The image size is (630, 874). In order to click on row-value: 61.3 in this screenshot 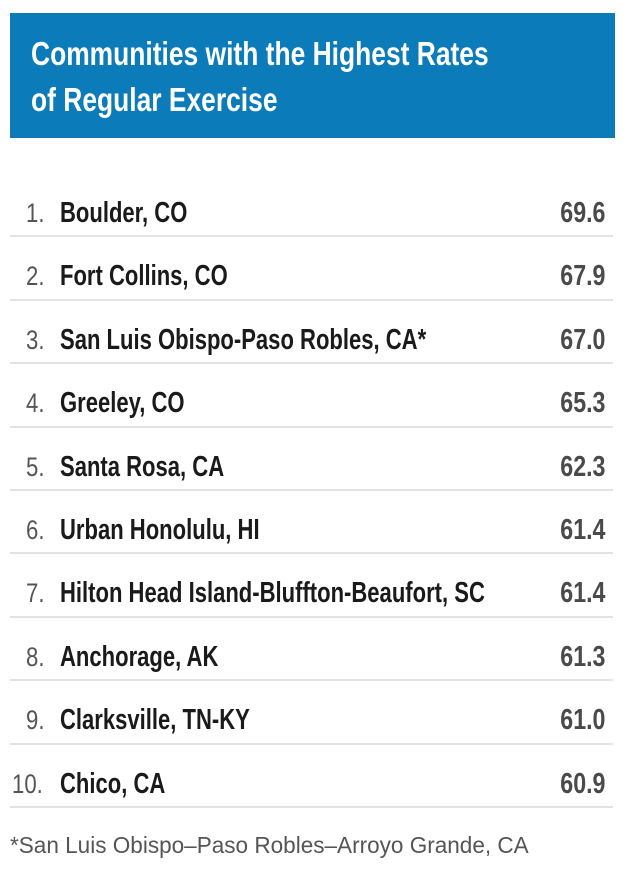, I will do `click(582, 656)`.